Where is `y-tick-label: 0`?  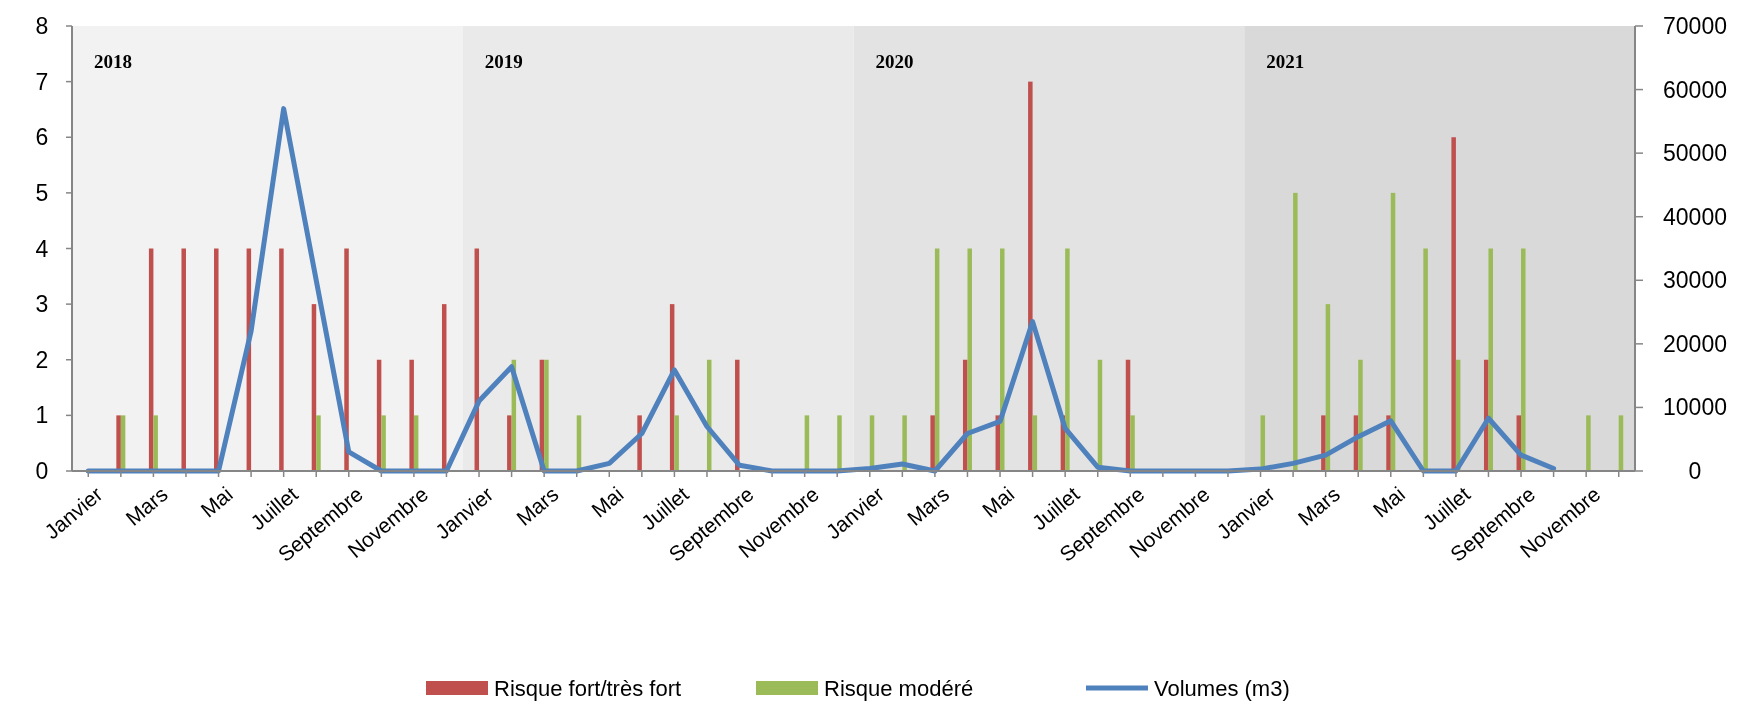
y-tick-label: 0 is located at coordinates (42, 471).